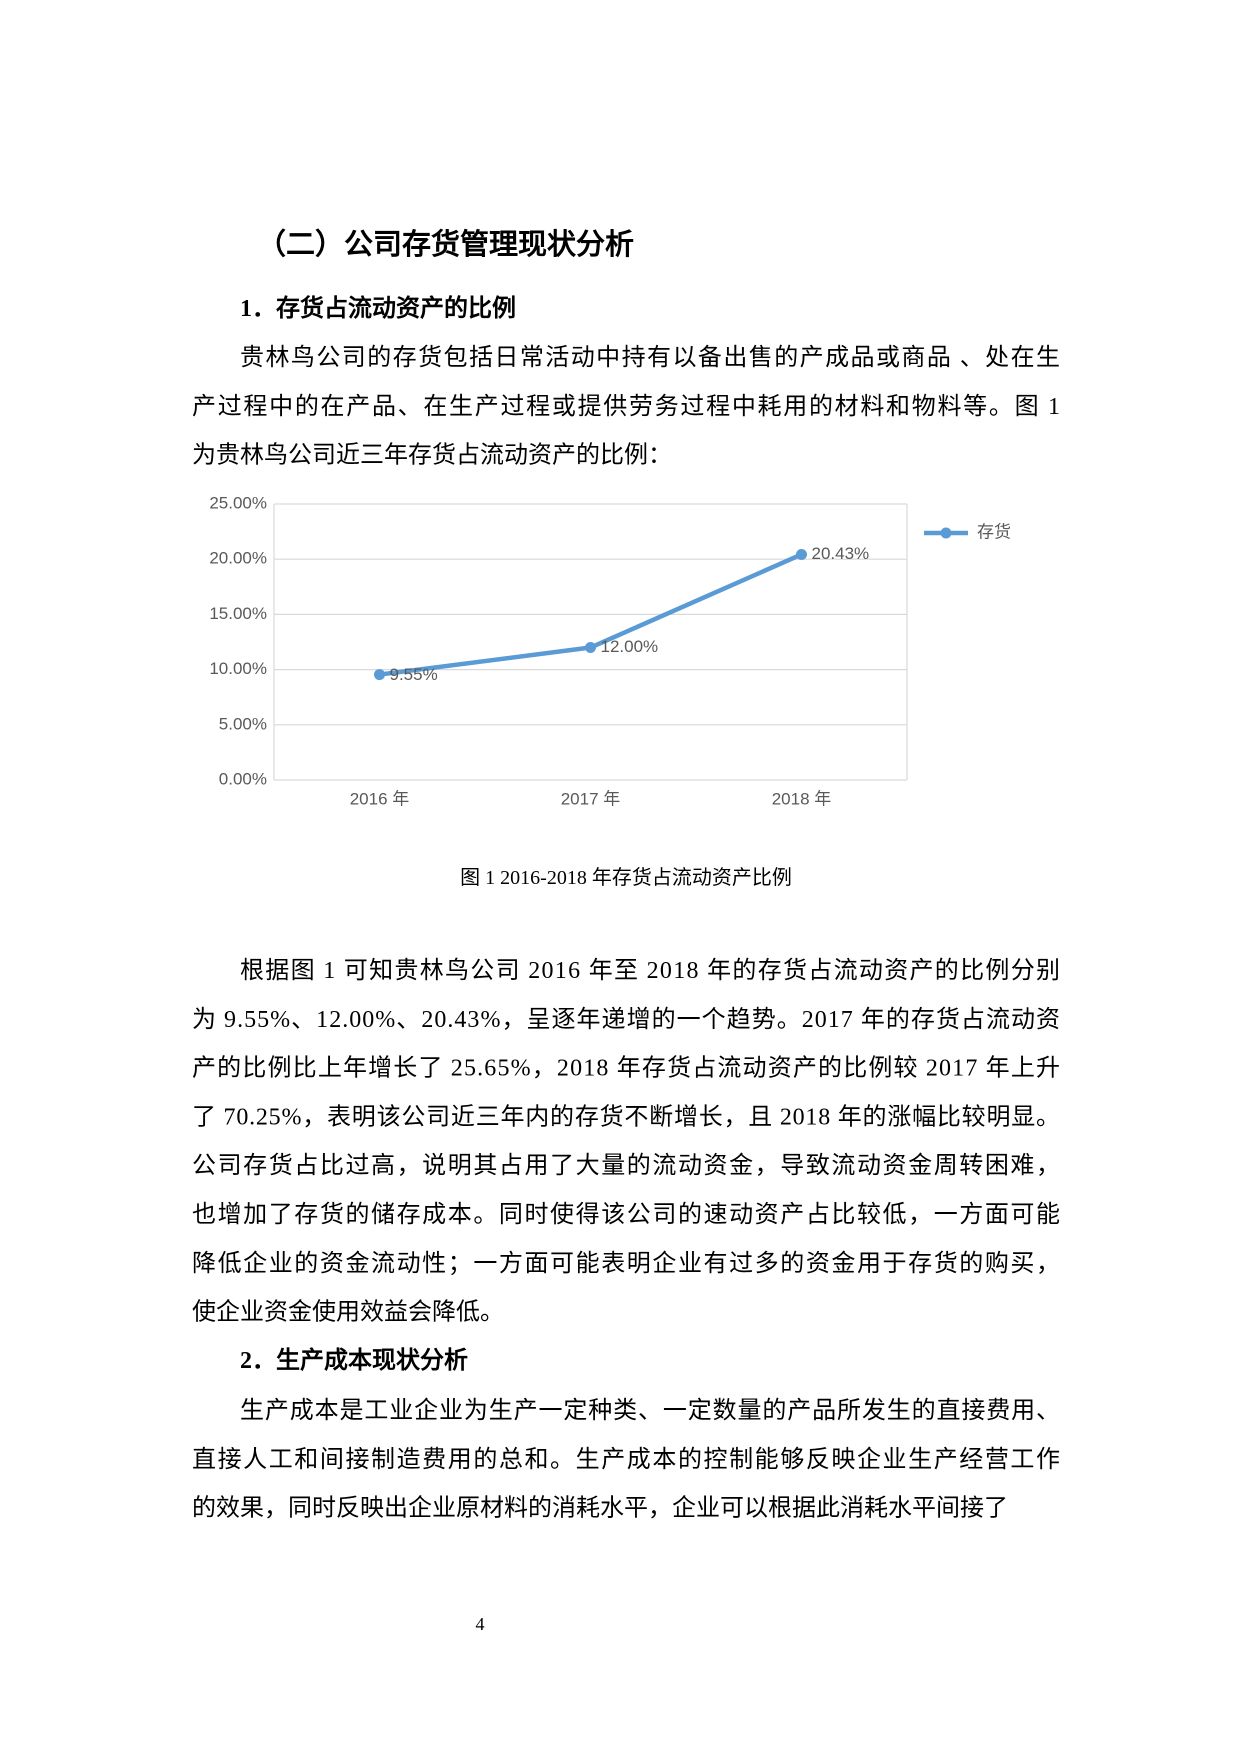 The image size is (1240, 1754). Describe the element at coordinates (600, 1508) in the screenshot. I see `paragraph-line: 的效果，同时反映出企业原材料的消耗水平，企业可以根据此消耗水平间接了` at that location.